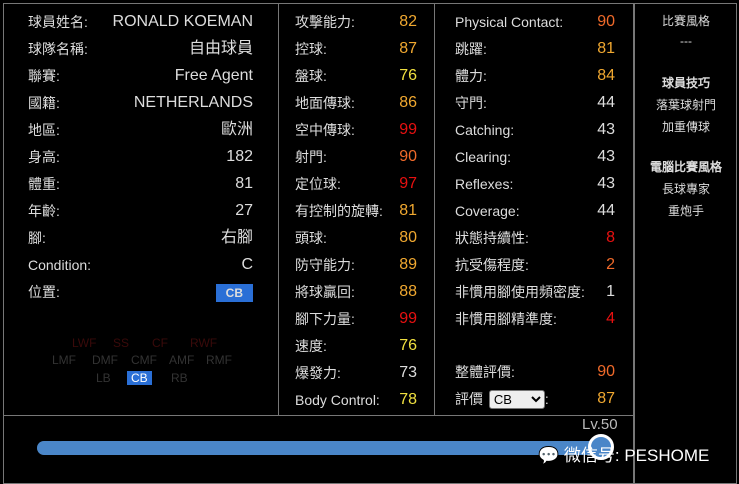  Describe the element at coordinates (247, 264) in the screenshot. I see `stat-value: C` at that location.